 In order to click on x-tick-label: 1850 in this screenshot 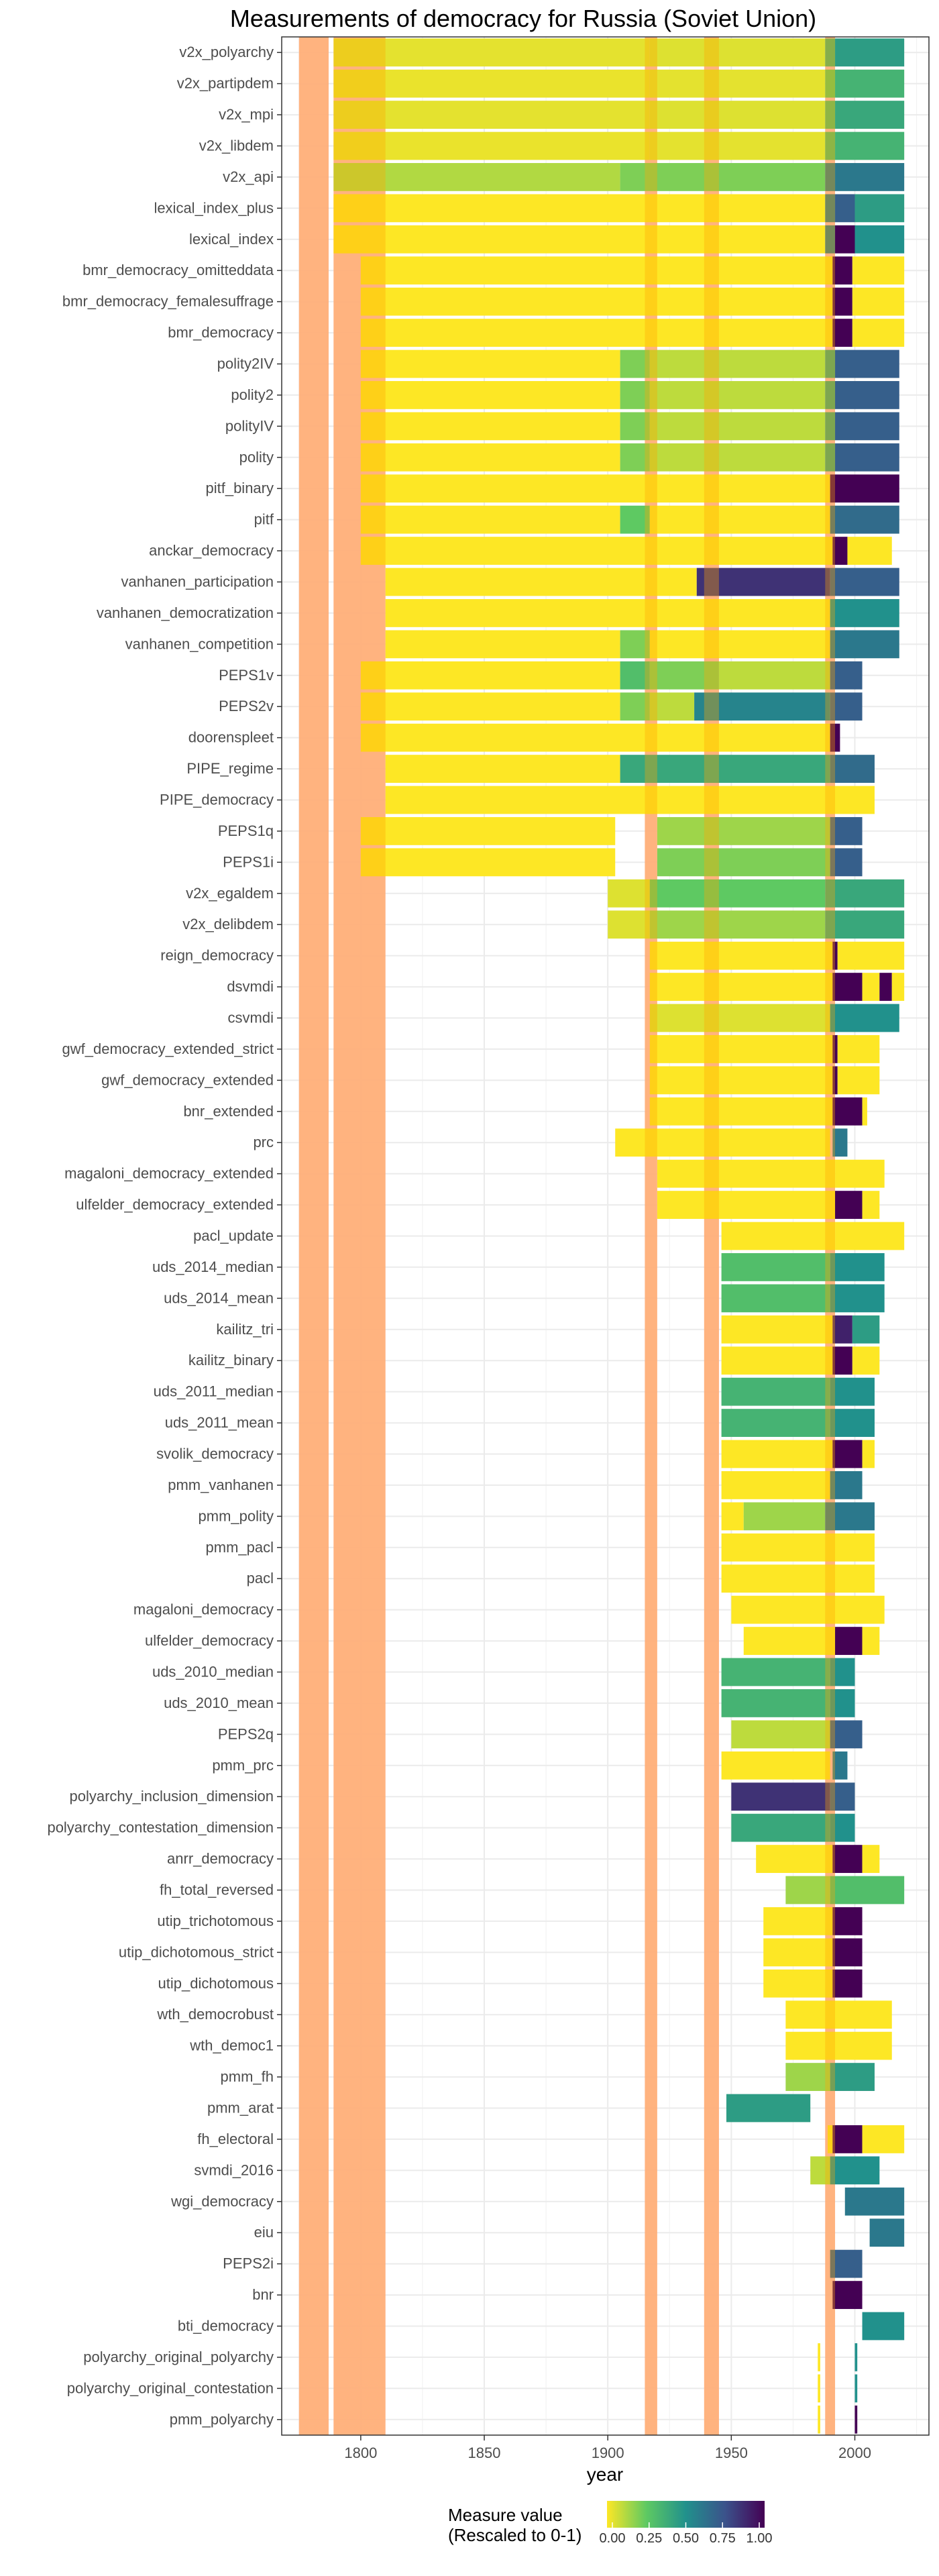, I will do `click(484, 2453)`.